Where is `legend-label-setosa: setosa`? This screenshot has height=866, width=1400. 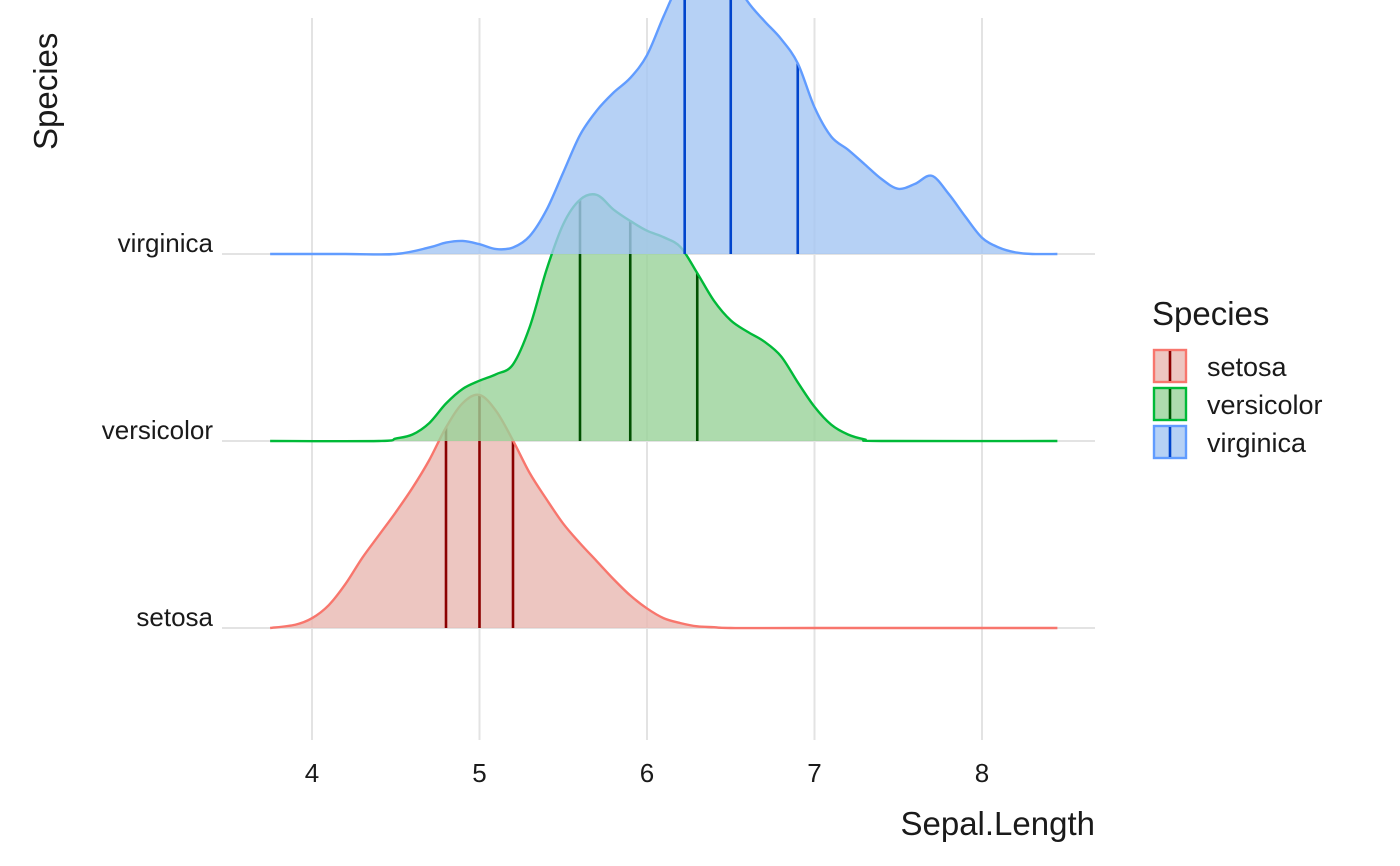 legend-label-setosa: setosa is located at coordinates (1247, 367).